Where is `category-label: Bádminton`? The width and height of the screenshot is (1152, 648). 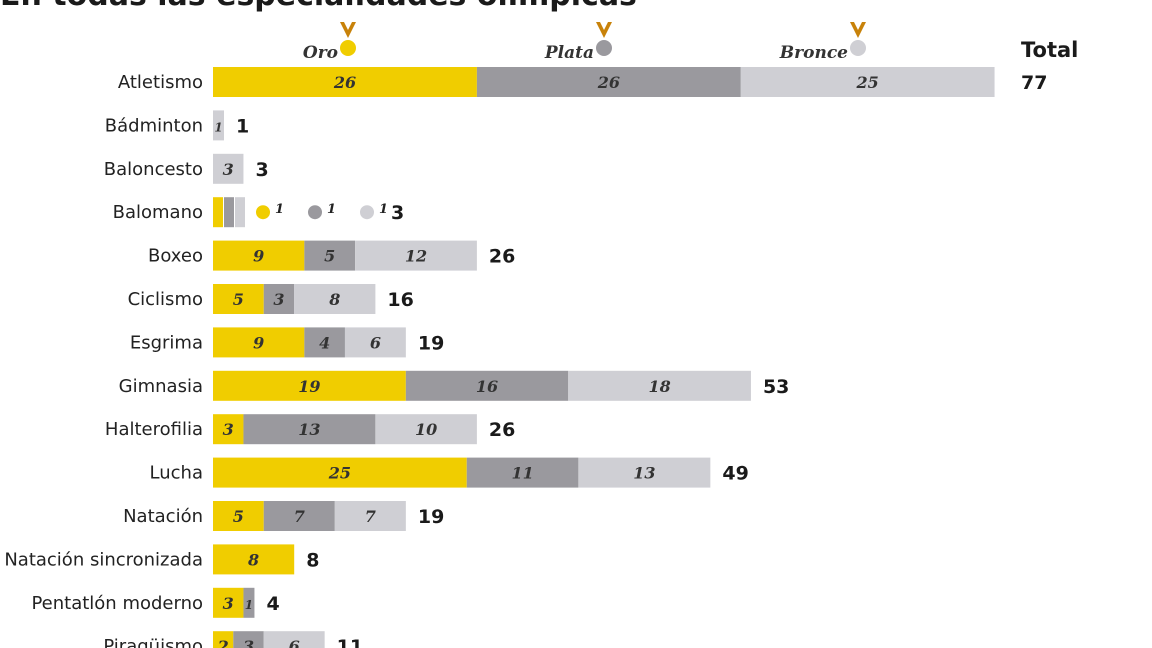 category-label: Bádminton is located at coordinates (154, 125).